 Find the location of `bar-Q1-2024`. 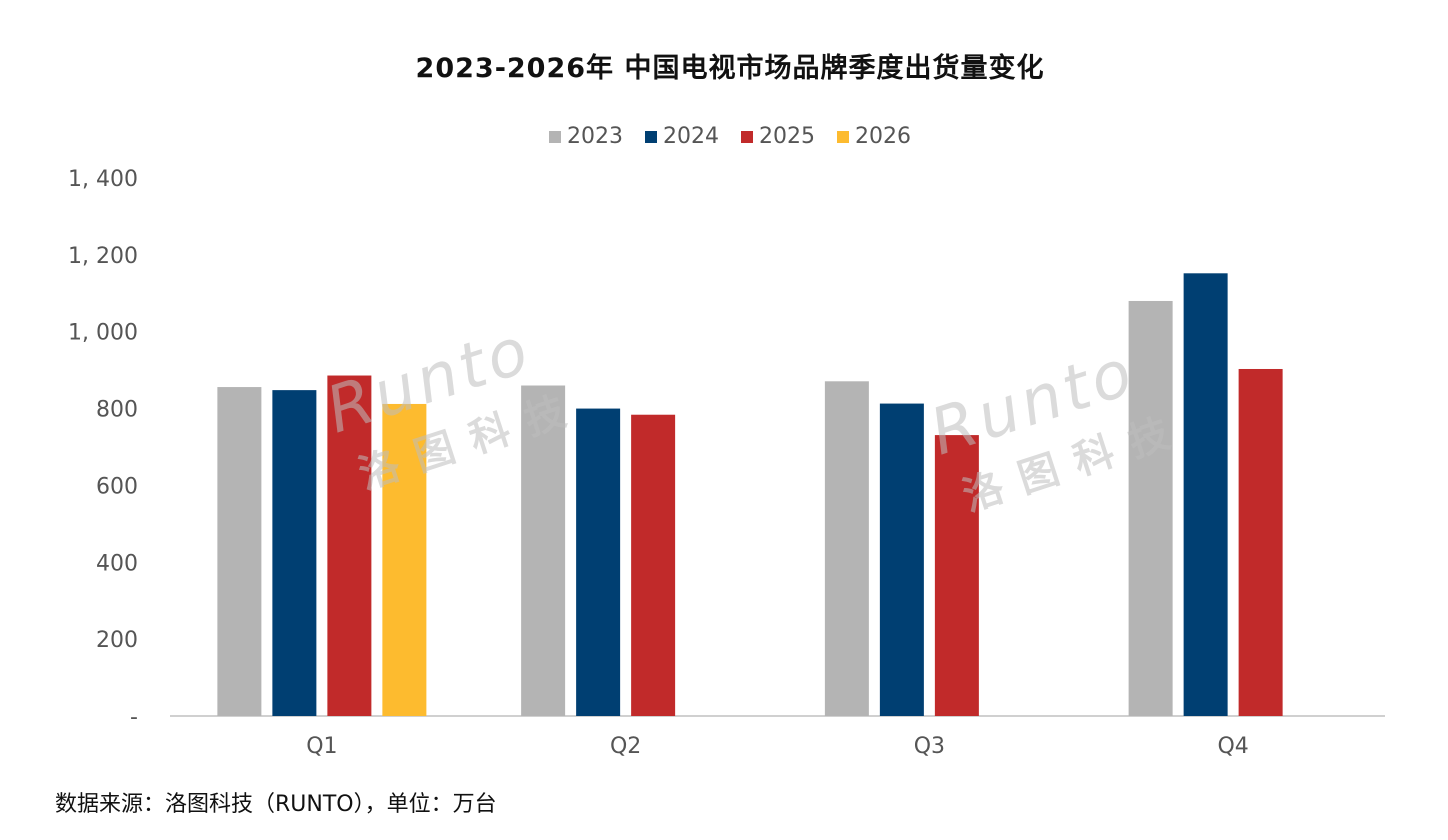

bar-Q1-2024 is located at coordinates (294, 553).